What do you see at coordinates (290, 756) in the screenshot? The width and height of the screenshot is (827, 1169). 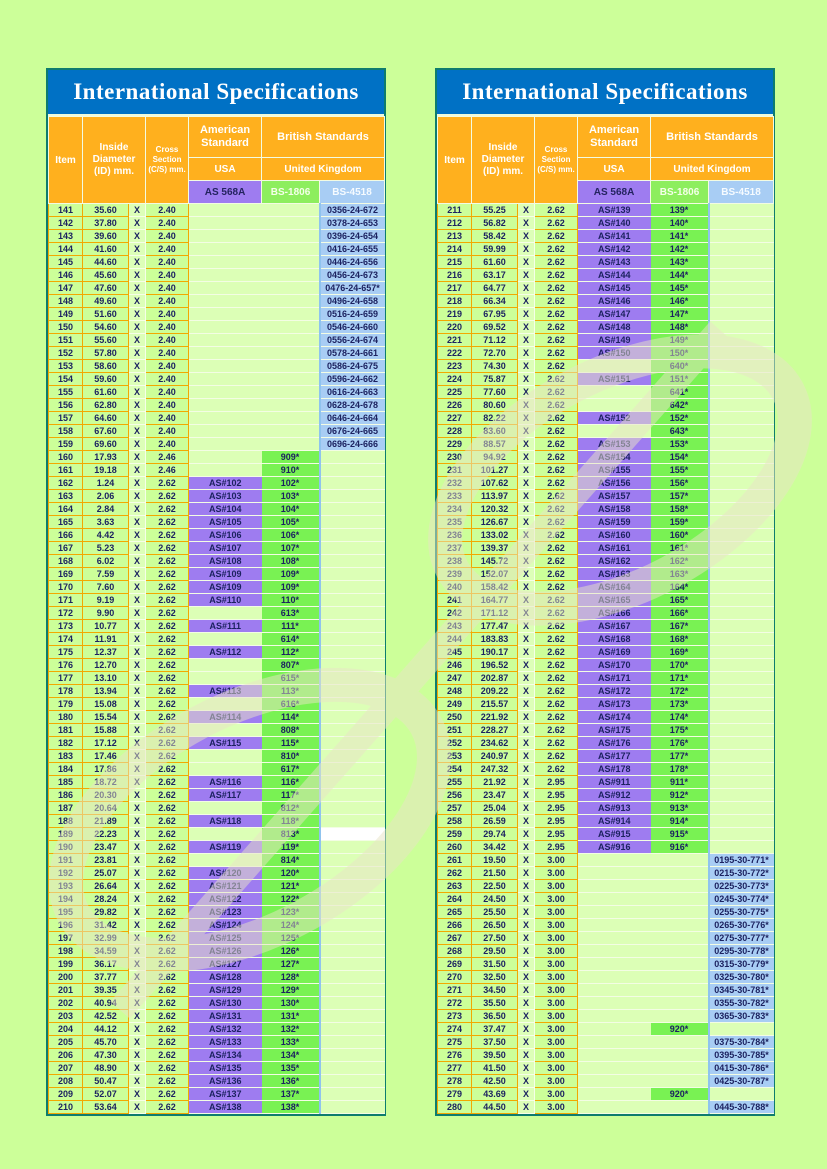 I see `bs1806-cell: 810*` at bounding box center [290, 756].